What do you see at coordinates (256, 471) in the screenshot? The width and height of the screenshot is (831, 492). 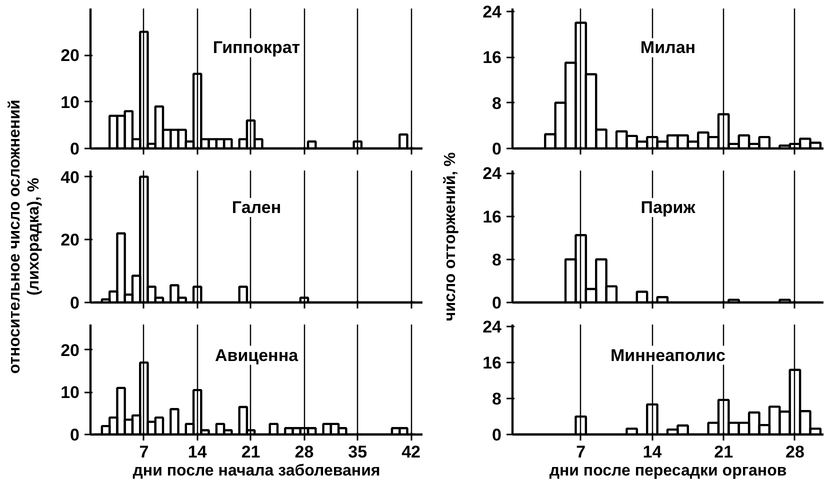 I see `x-axis-title: дни после начала заболевания` at bounding box center [256, 471].